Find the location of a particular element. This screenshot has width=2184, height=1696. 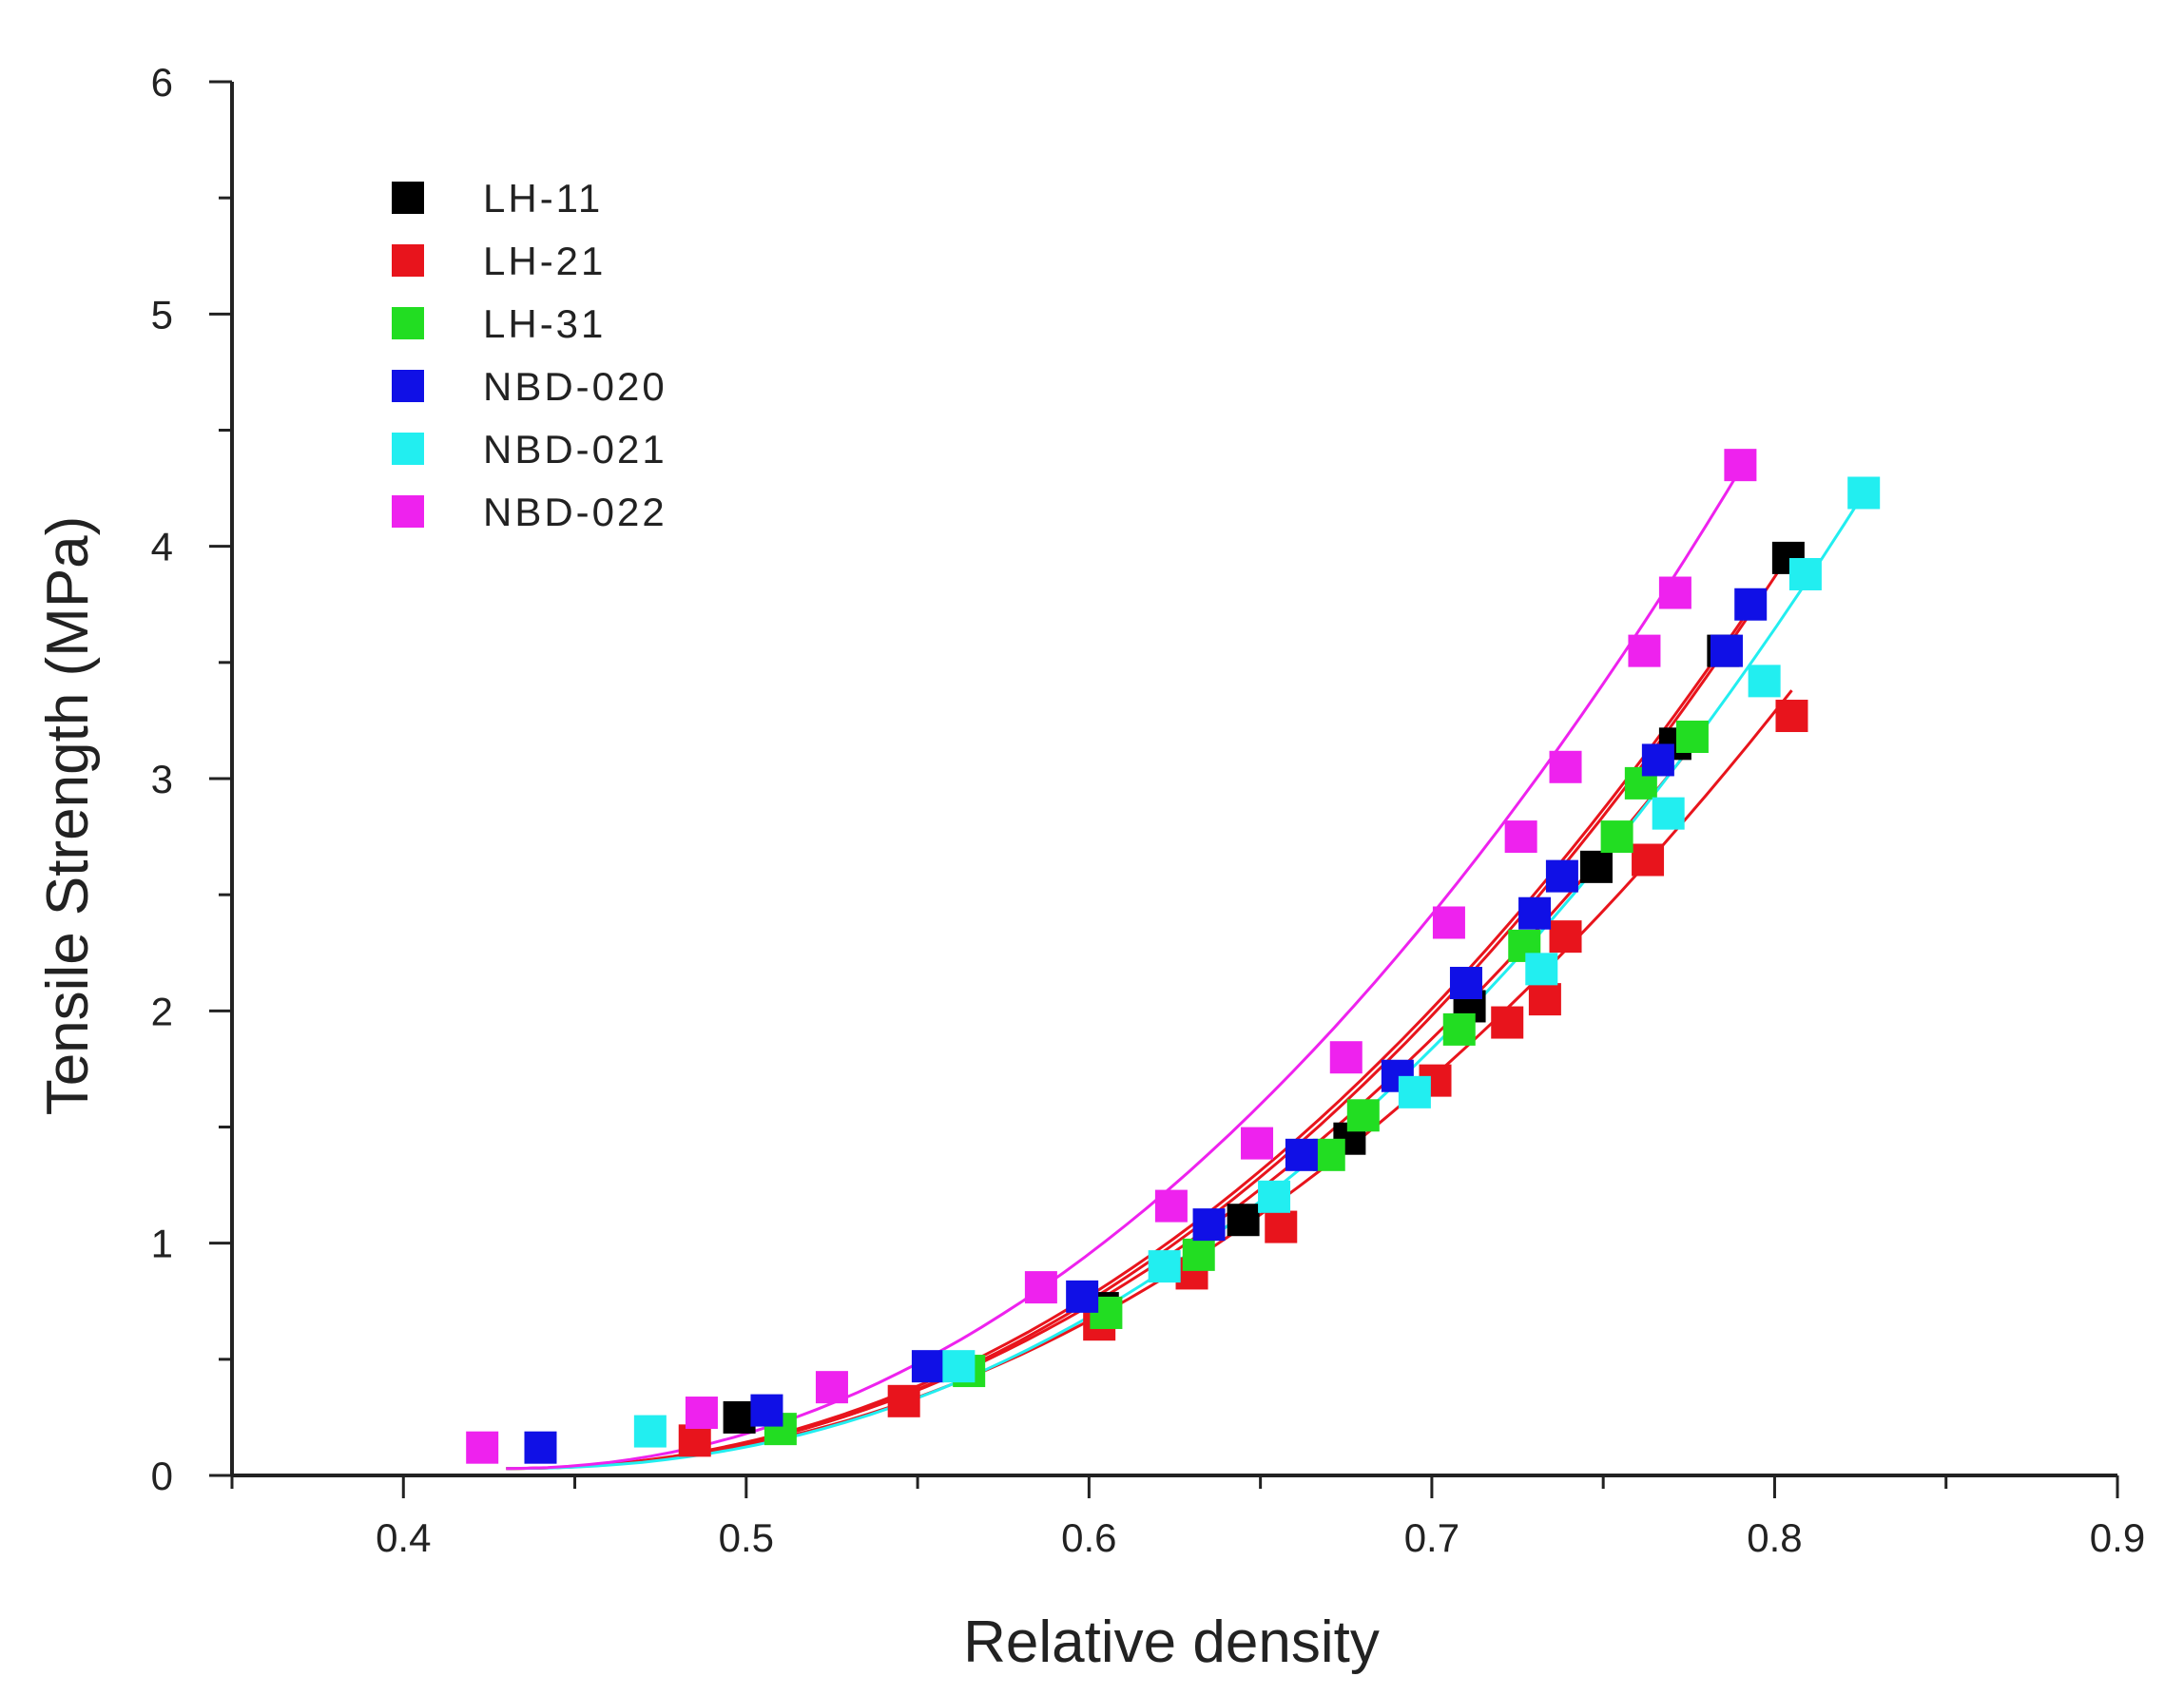

legend-label: NBD-020 is located at coordinates (575, 386).